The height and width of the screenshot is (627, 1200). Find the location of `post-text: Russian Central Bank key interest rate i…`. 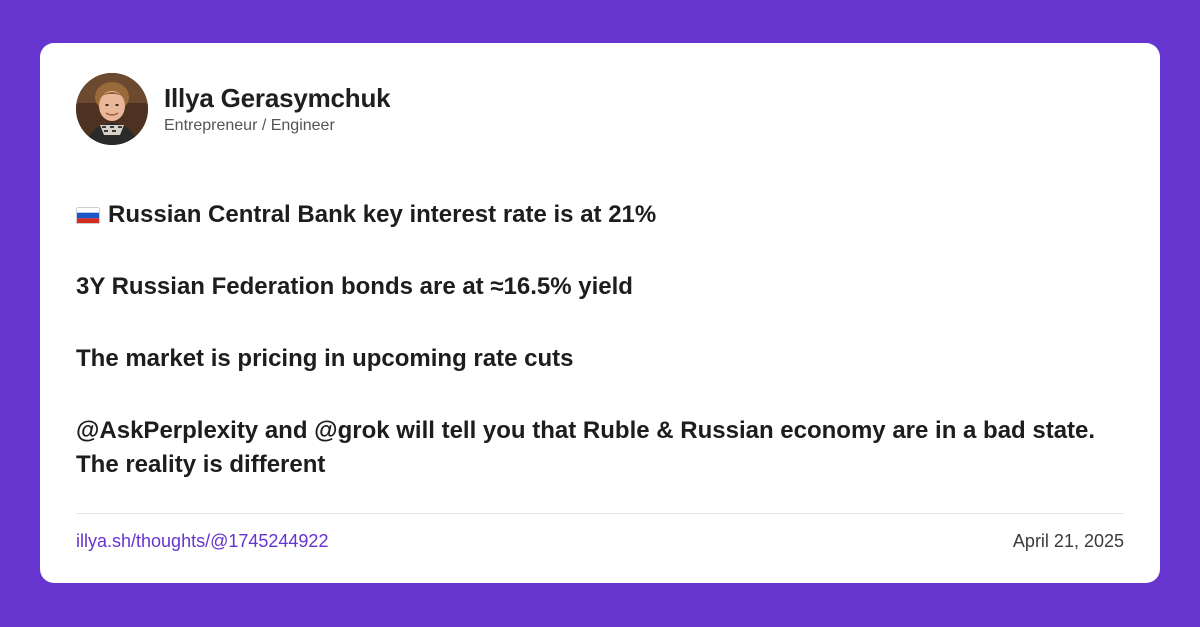

post-text: Russian Central Bank key interest rate i… is located at coordinates (382, 214).